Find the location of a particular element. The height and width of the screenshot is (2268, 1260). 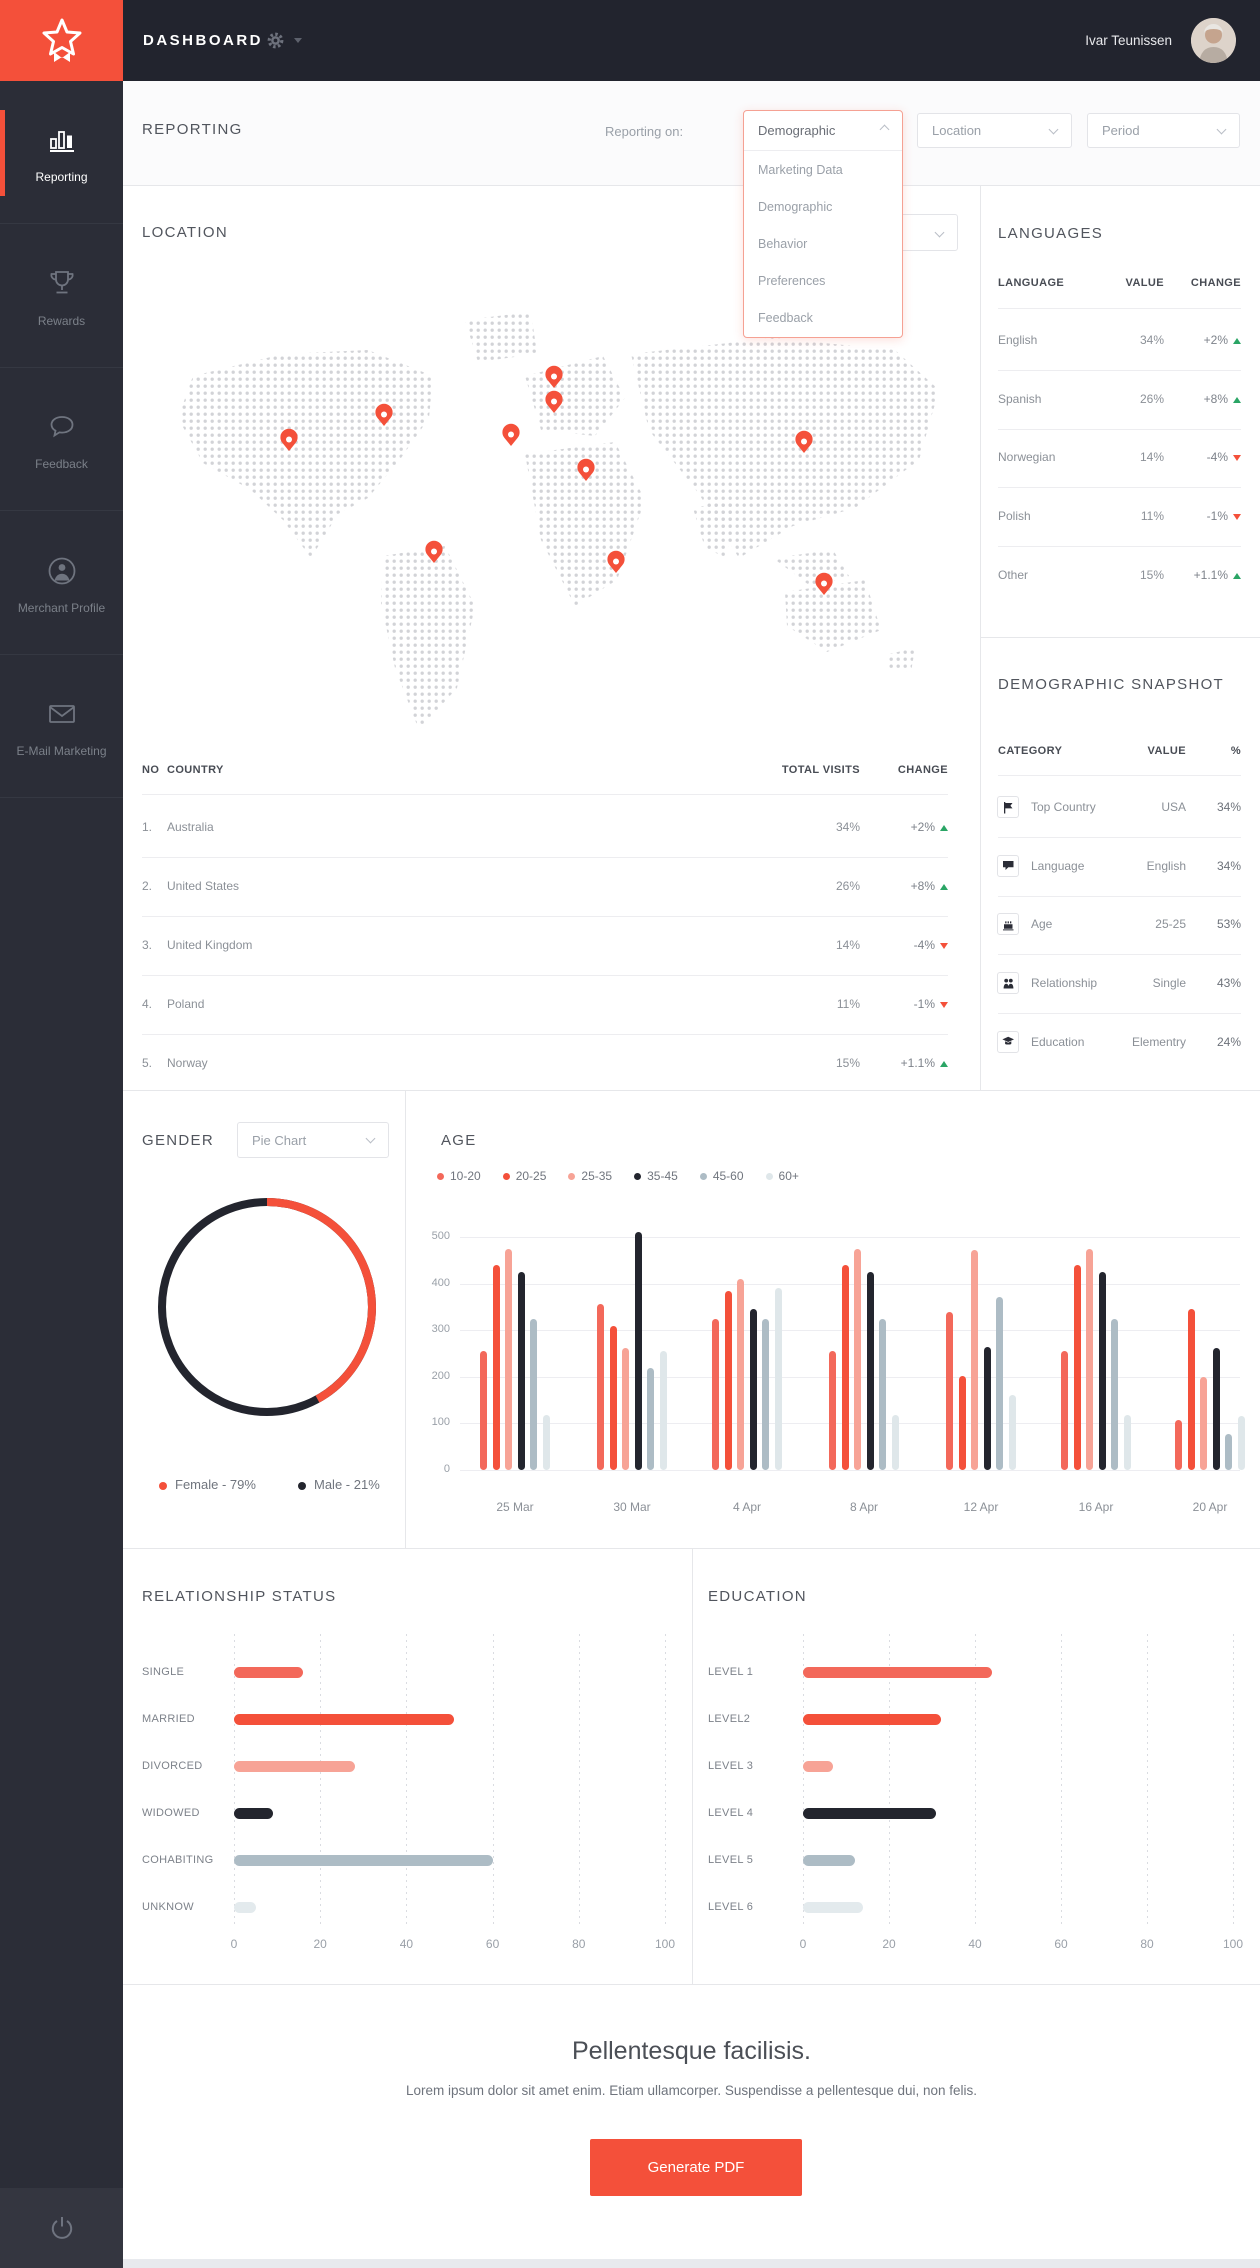

total-visits-value: 11% is located at coordinates (848, 1004).